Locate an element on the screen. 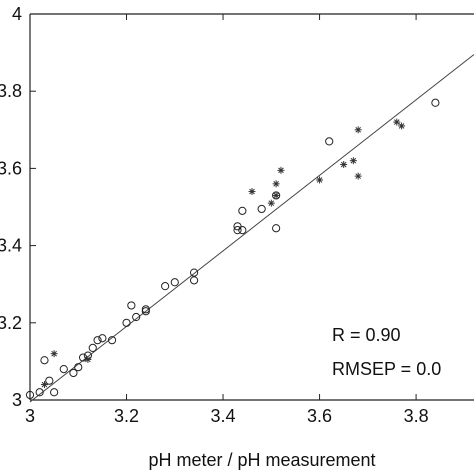 Image resolution: width=474 pixels, height=474 pixels. x-tick-label: 3.6 is located at coordinates (319, 416).